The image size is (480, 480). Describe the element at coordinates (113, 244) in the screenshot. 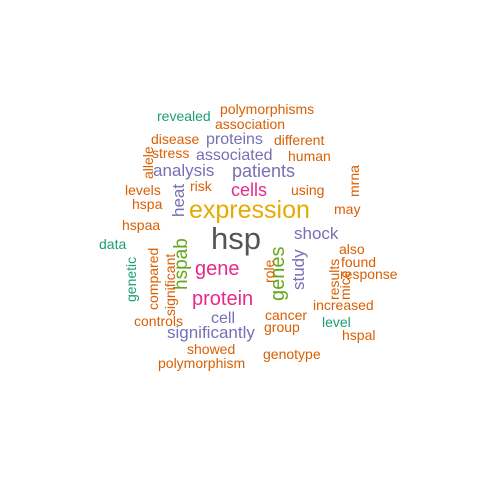

I see `cloud-word: data` at that location.